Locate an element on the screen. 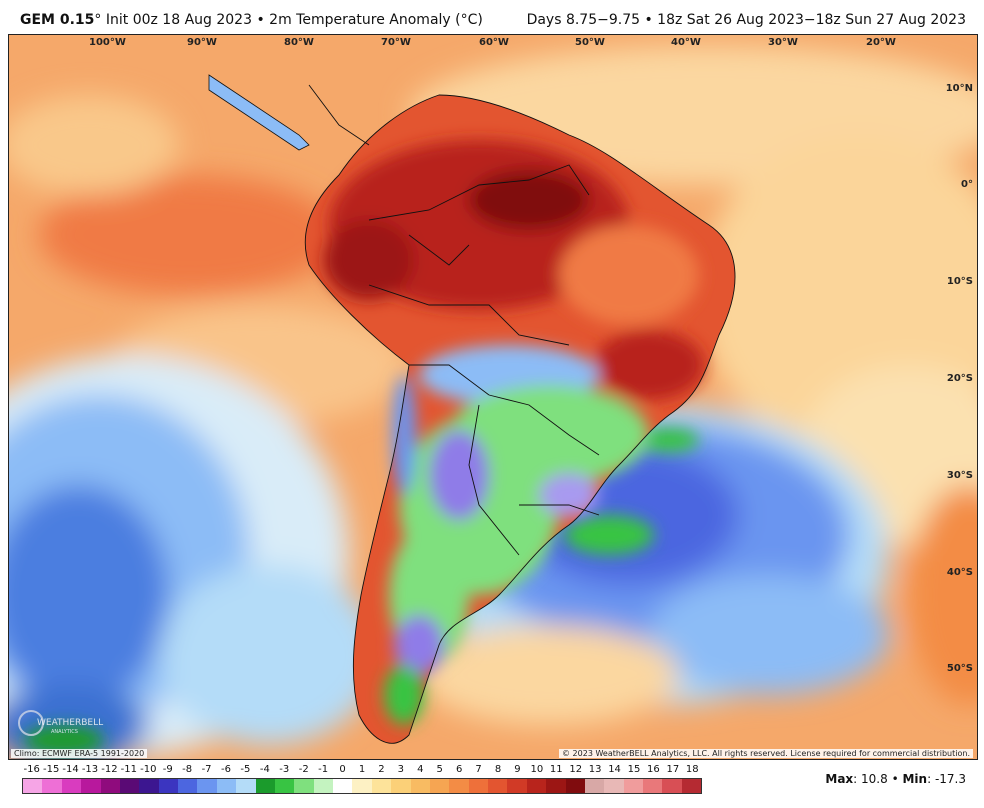 This screenshot has width=984, height=808. colorbar-tick-label: 18 is located at coordinates (692, 769).